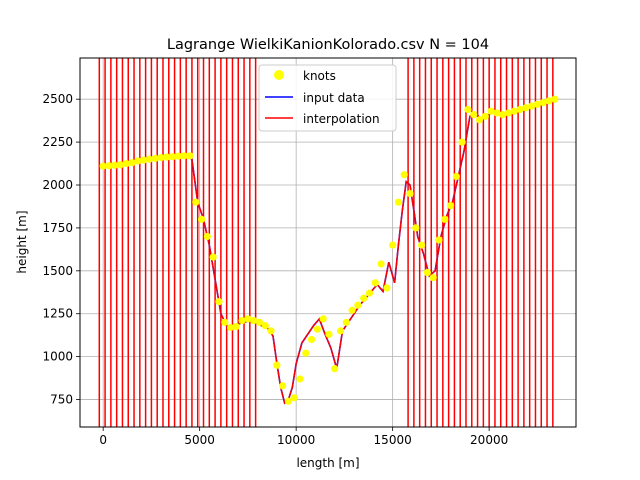 This screenshot has width=640, height=480. What do you see at coordinates (22, 241) in the screenshot?
I see `y-axis-label: height [m]` at bounding box center [22, 241].